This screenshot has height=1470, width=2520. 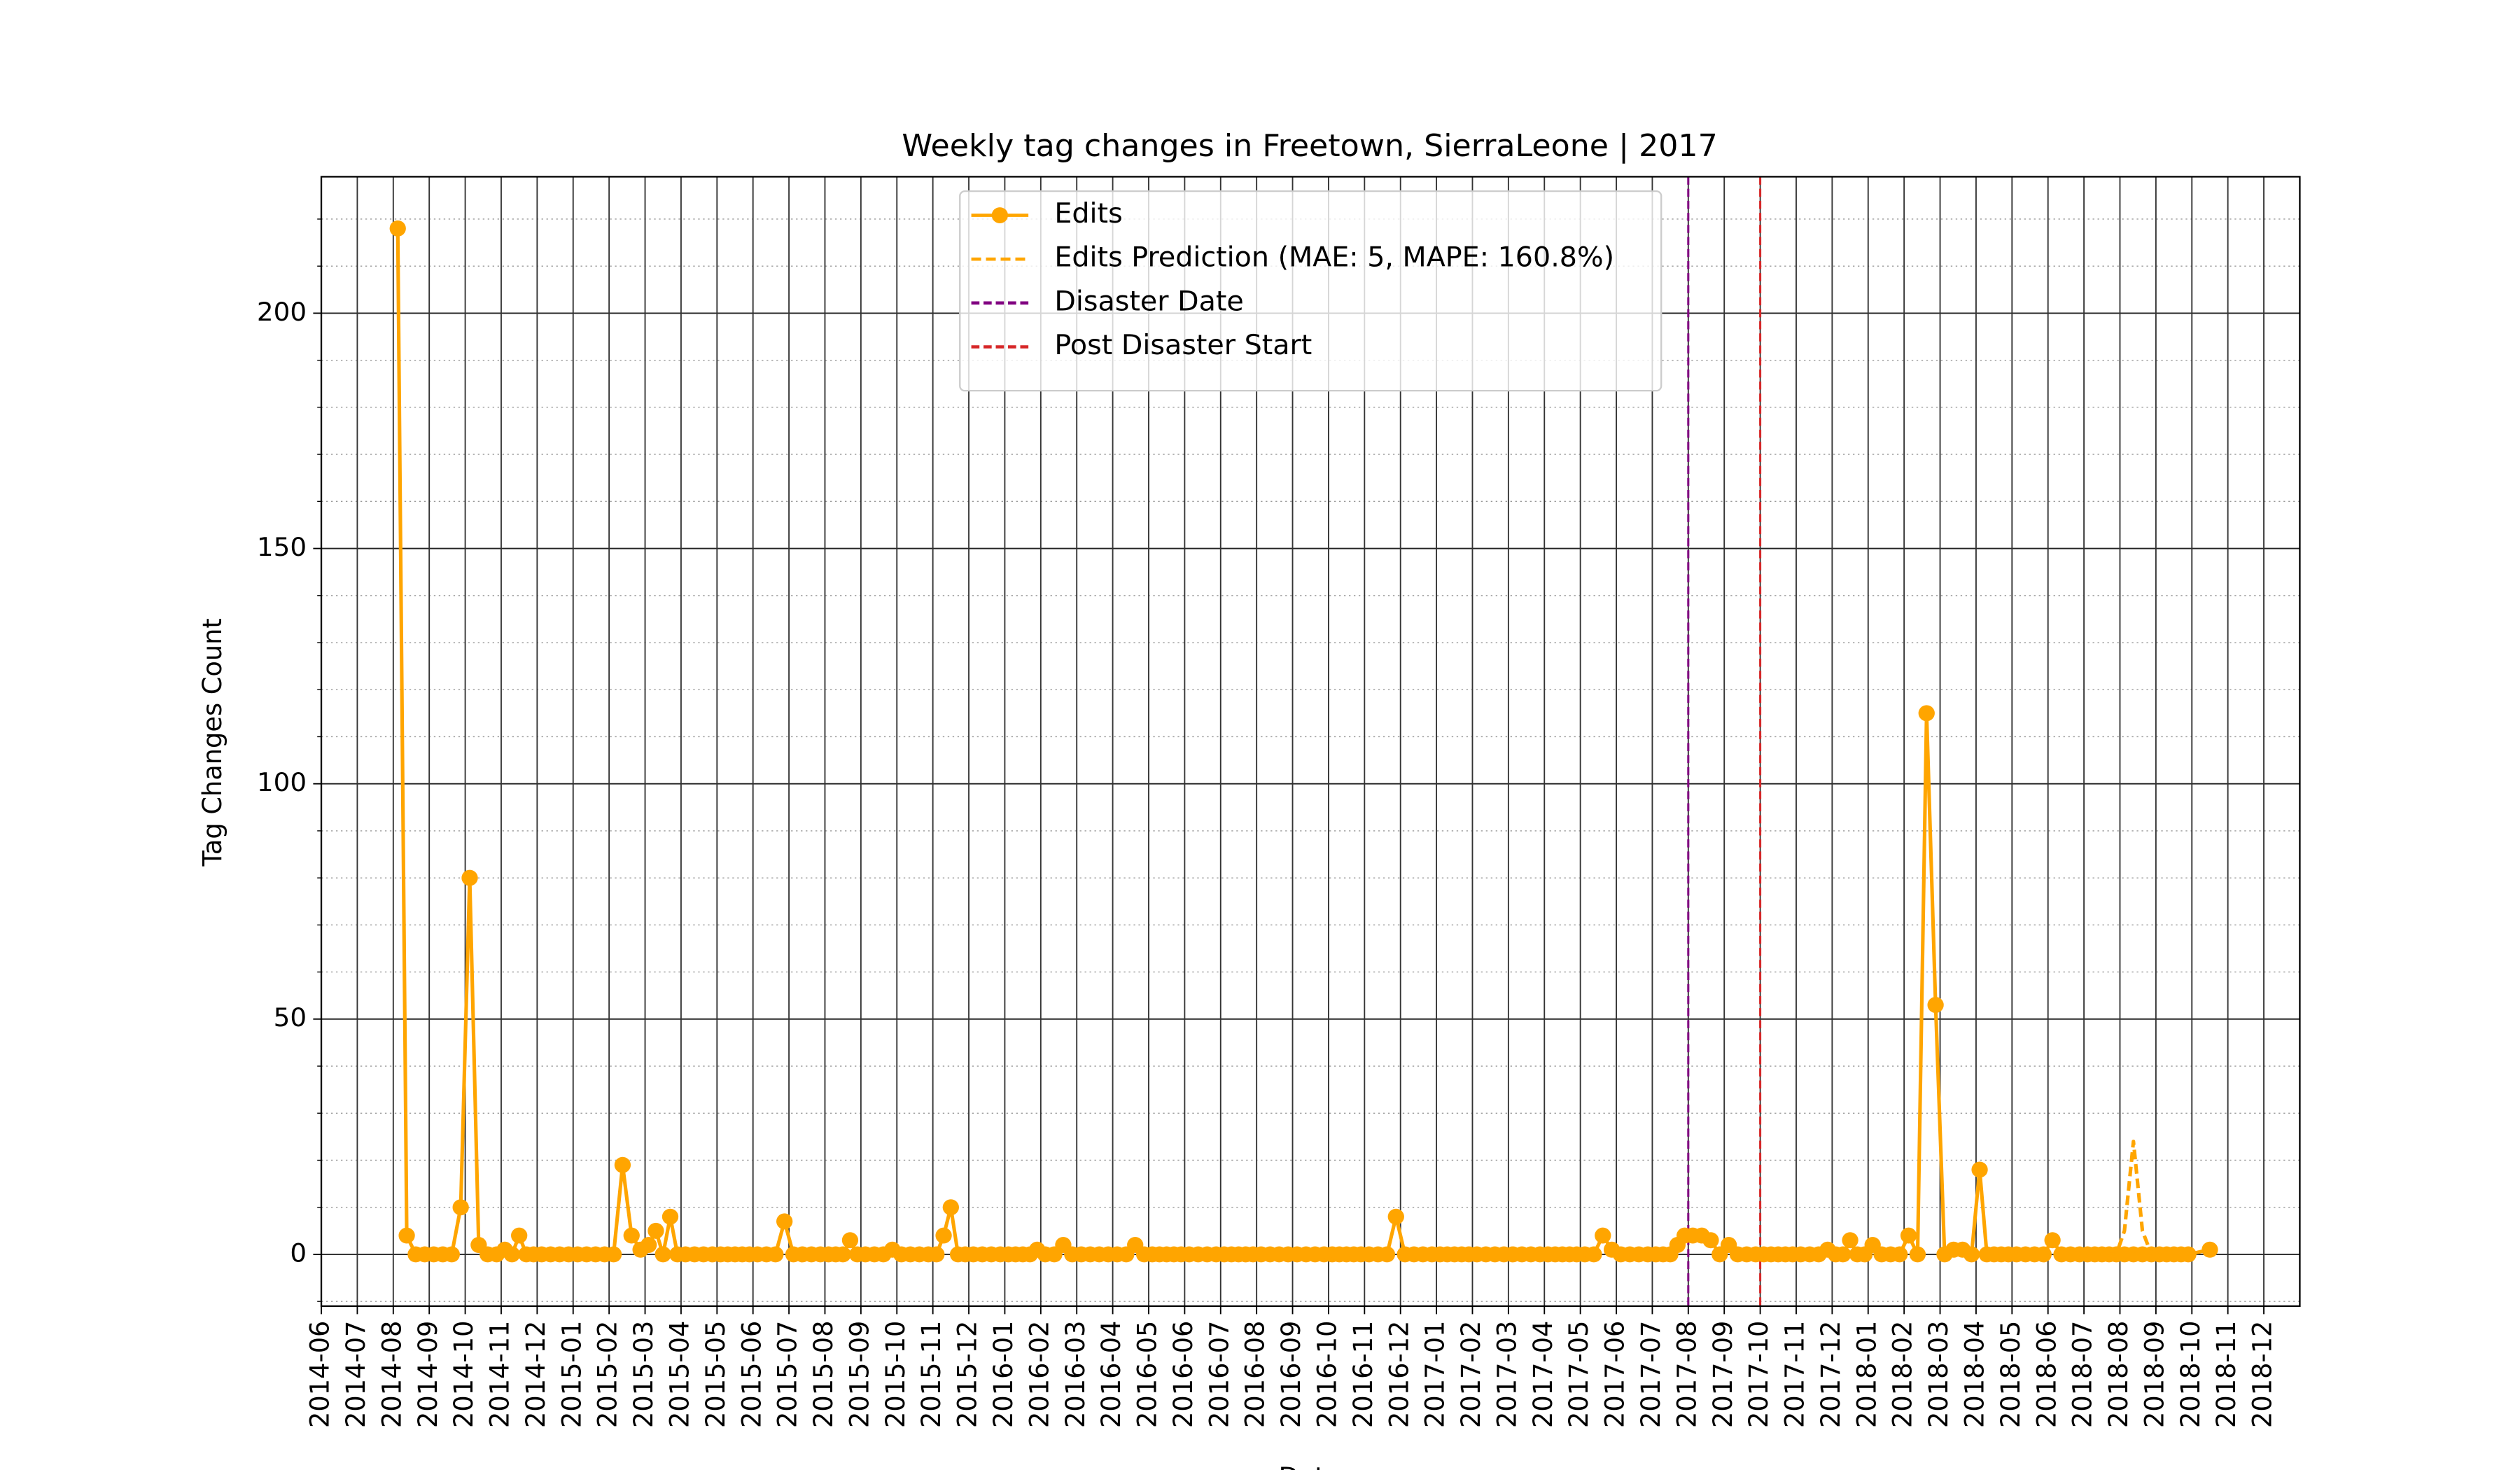 What do you see at coordinates (2131, 1198) in the screenshot?
I see `data-line` at bounding box center [2131, 1198].